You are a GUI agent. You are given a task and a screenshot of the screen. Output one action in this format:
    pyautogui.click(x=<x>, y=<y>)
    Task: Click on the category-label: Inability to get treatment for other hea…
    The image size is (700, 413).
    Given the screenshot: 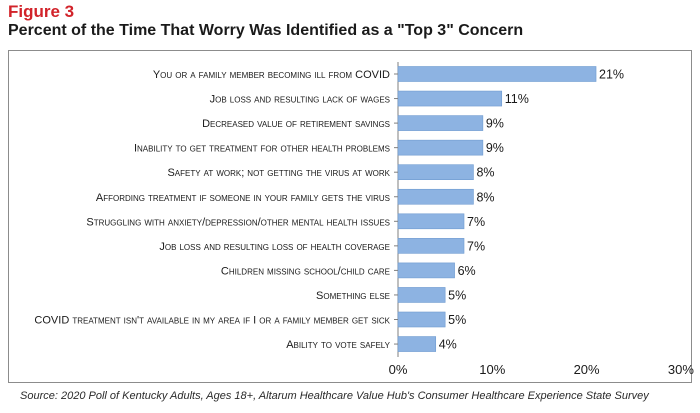 What is the action you would take?
    pyautogui.click(x=262, y=149)
    